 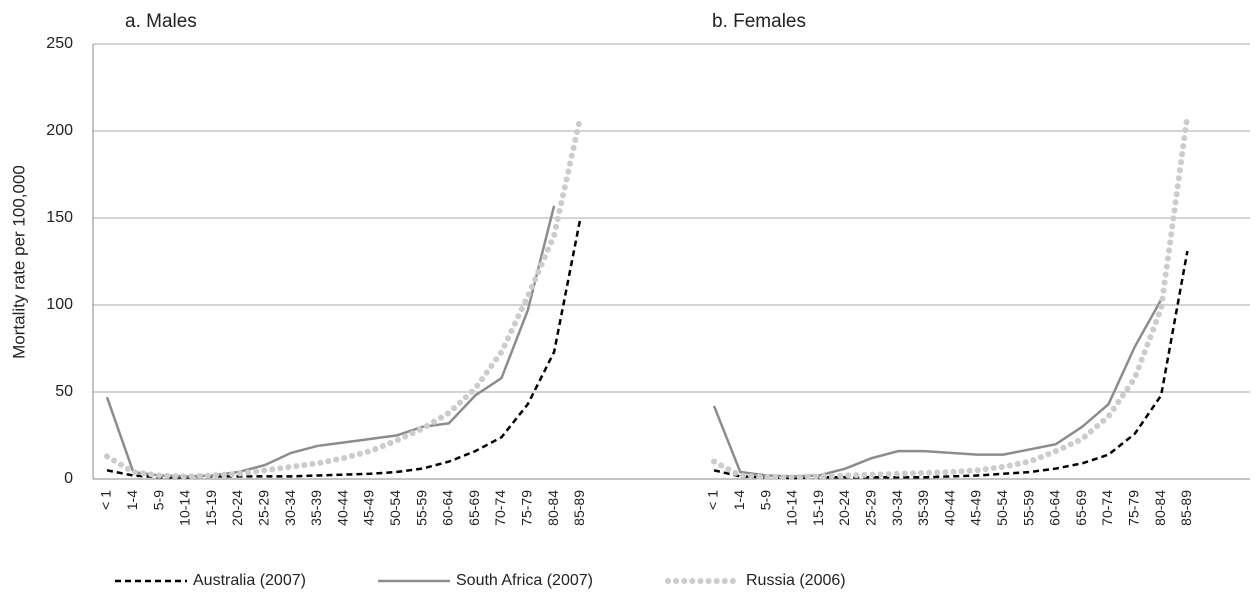 I want to click on legend-label: Australia (2007), so click(x=249, y=580).